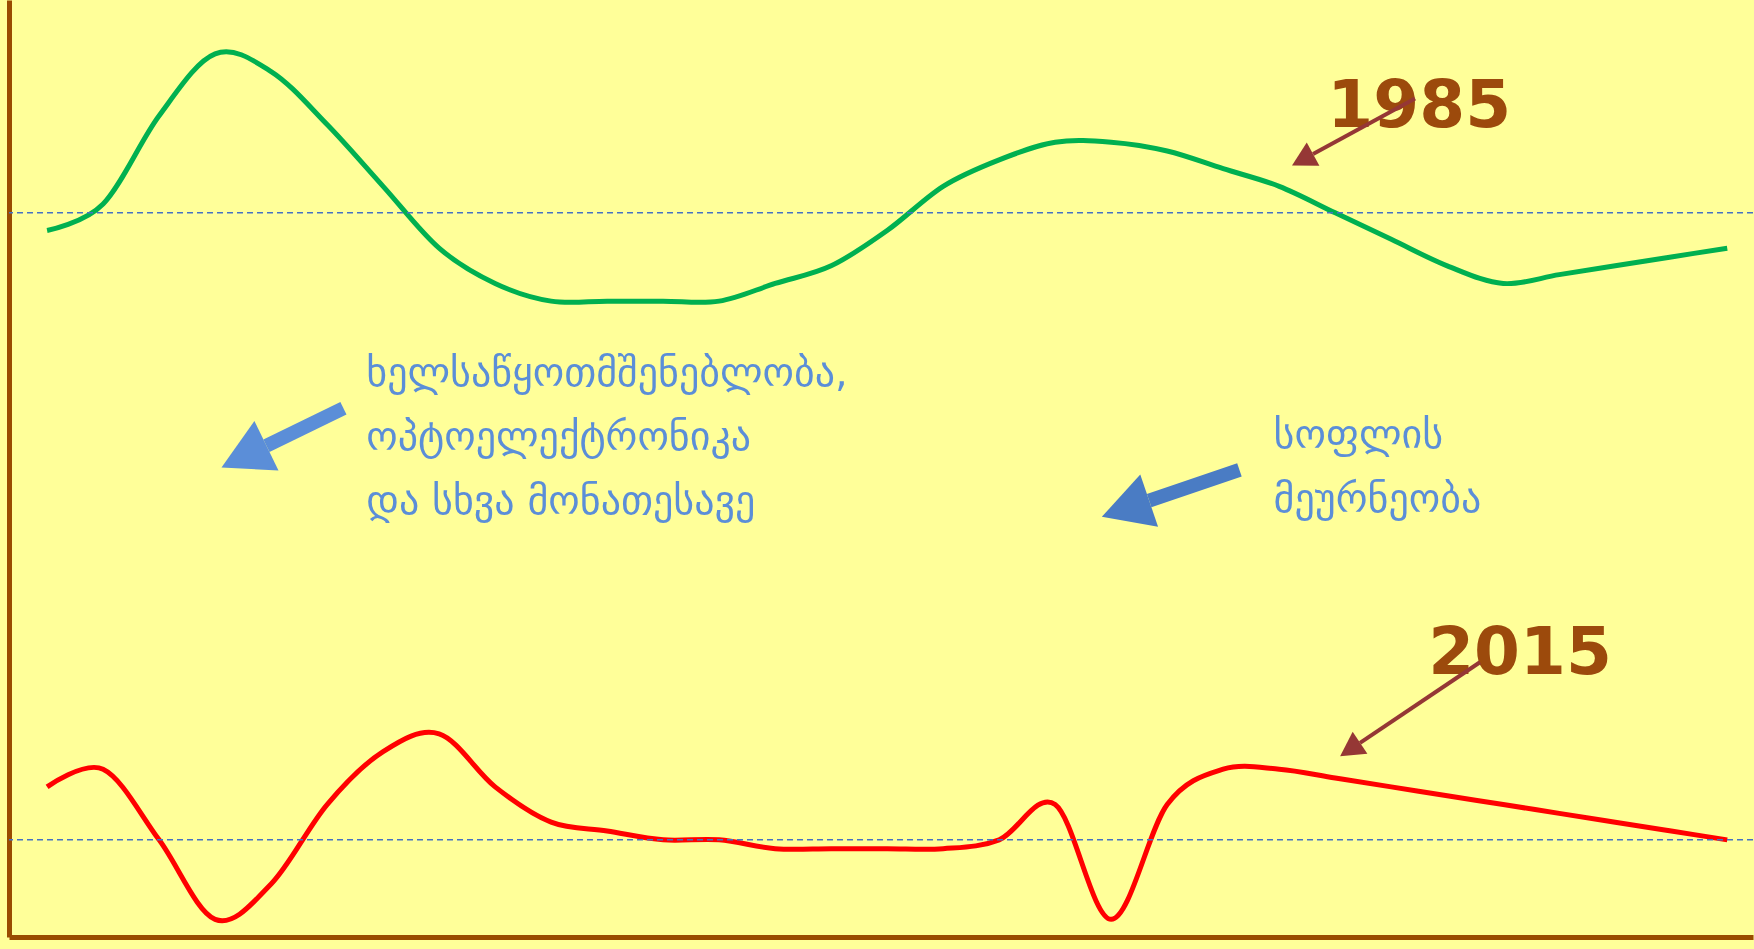 This screenshot has height=949, width=1754. Describe the element at coordinates (1419, 104) in the screenshot. I see `series-label: 1985` at that location.